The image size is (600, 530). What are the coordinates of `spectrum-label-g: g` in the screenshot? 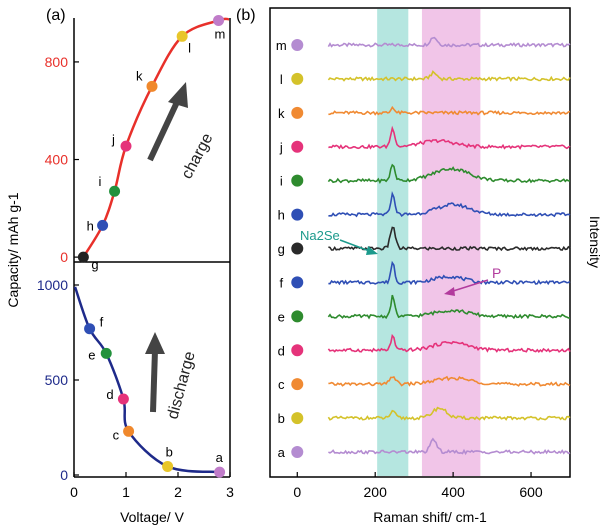 It's located at (281, 249).